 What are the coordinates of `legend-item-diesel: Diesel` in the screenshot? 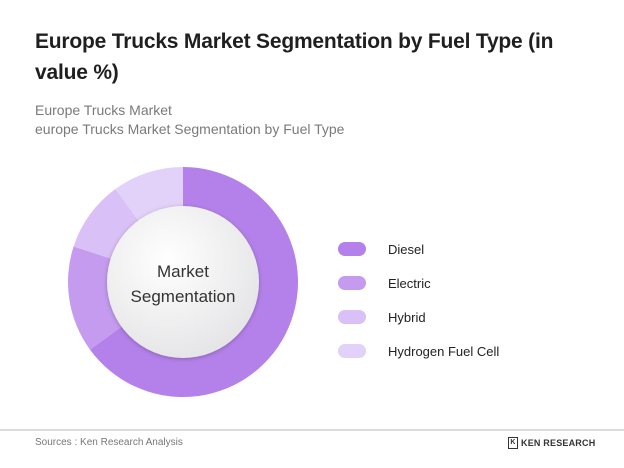 It's located at (418, 249).